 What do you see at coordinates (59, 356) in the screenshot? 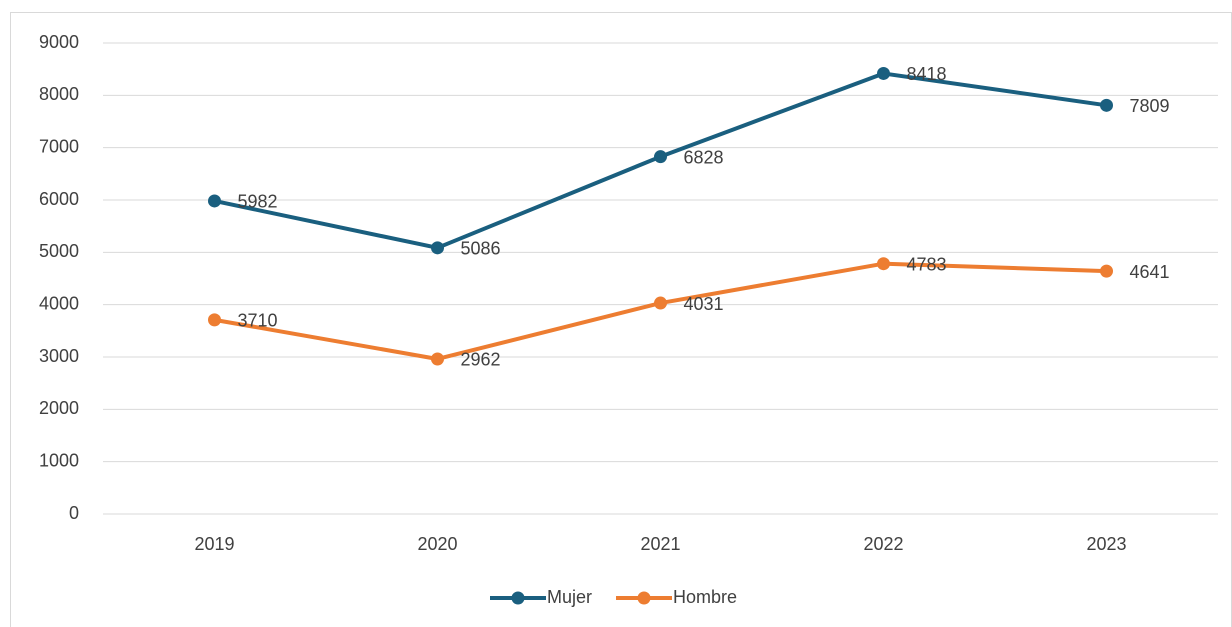
I see `y-tick-label: 3000` at bounding box center [59, 356].